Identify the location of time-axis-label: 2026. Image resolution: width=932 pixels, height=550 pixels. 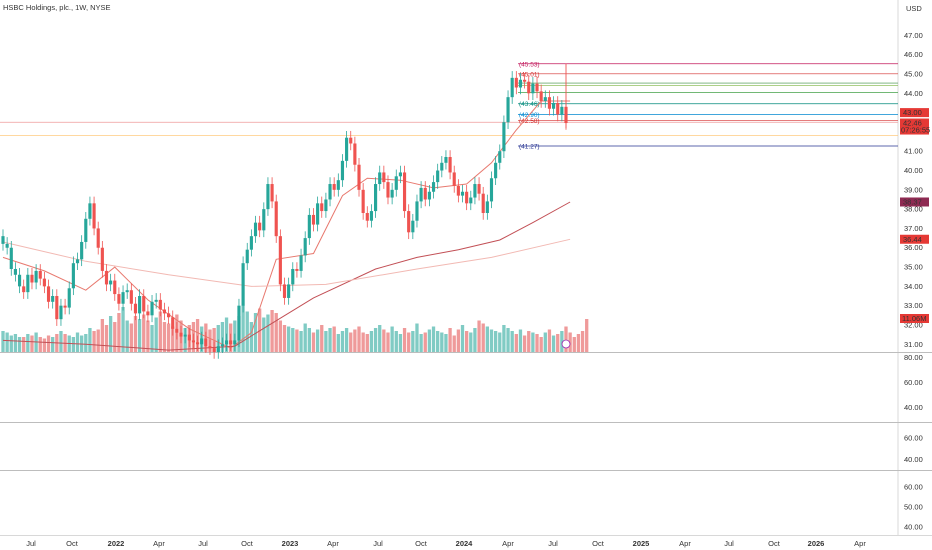
(816, 543).